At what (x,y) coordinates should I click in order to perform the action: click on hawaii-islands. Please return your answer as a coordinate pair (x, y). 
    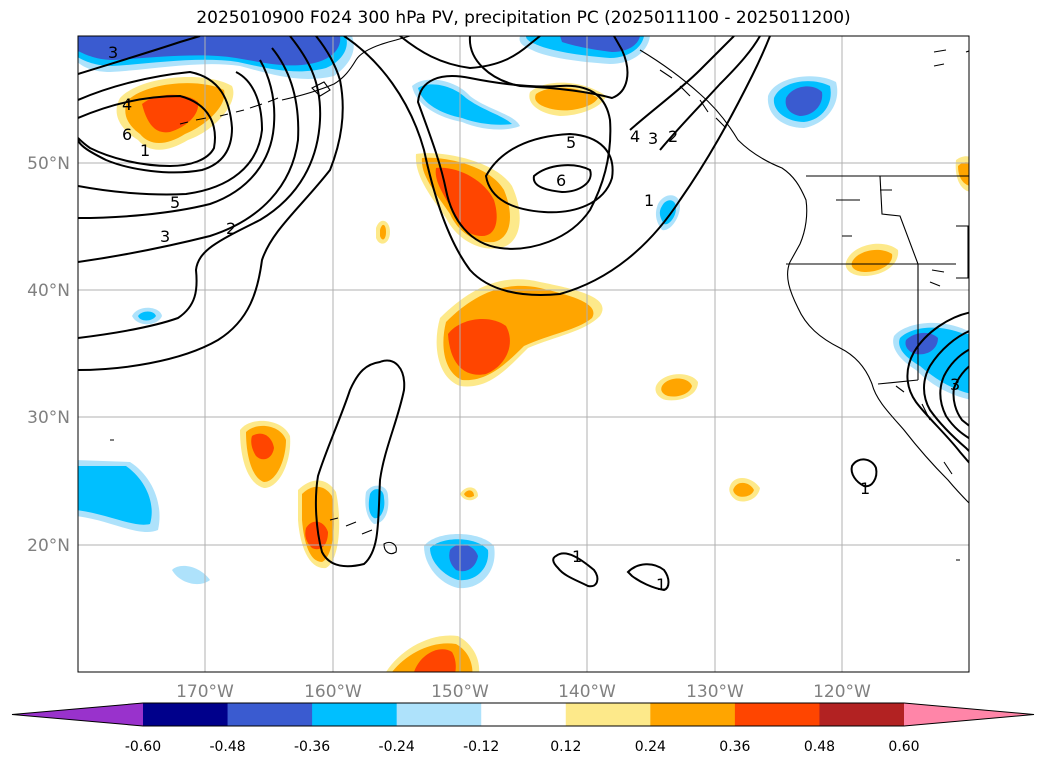
    Looking at the image, I should click on (363, 536).